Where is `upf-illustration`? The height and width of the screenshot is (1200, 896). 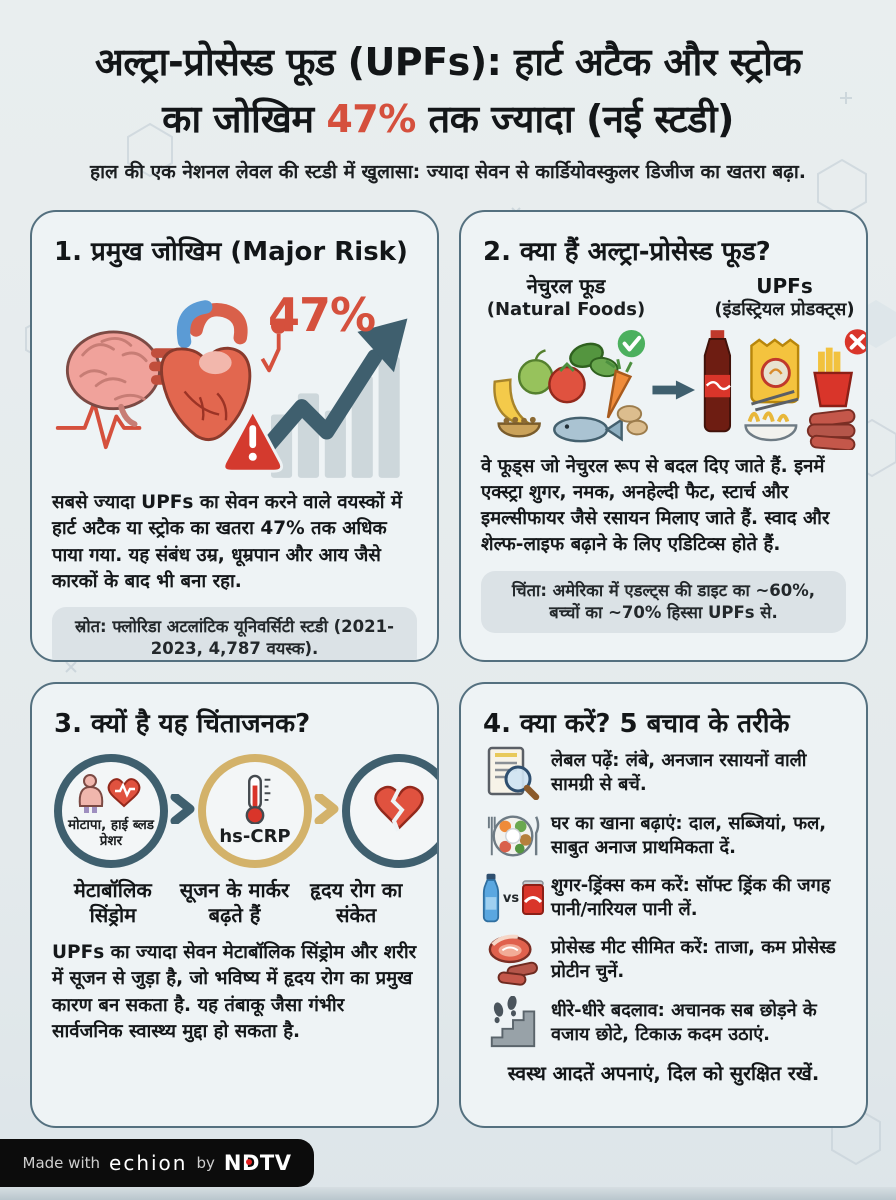
upf-illustration is located at coordinates (781, 391).